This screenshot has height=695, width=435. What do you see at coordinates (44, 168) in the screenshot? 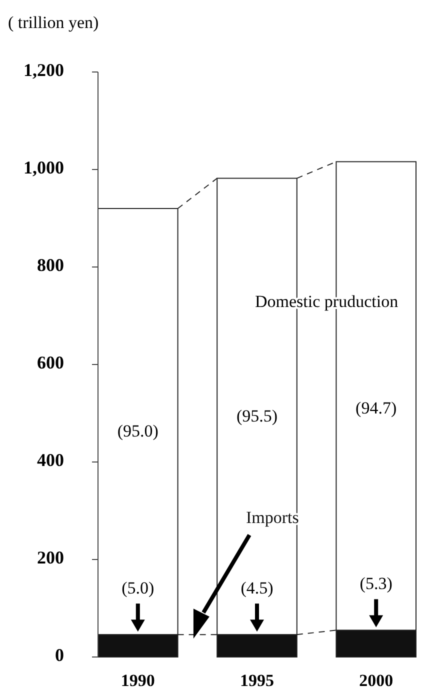
I see `y-tick-label: 1,000` at bounding box center [44, 168].